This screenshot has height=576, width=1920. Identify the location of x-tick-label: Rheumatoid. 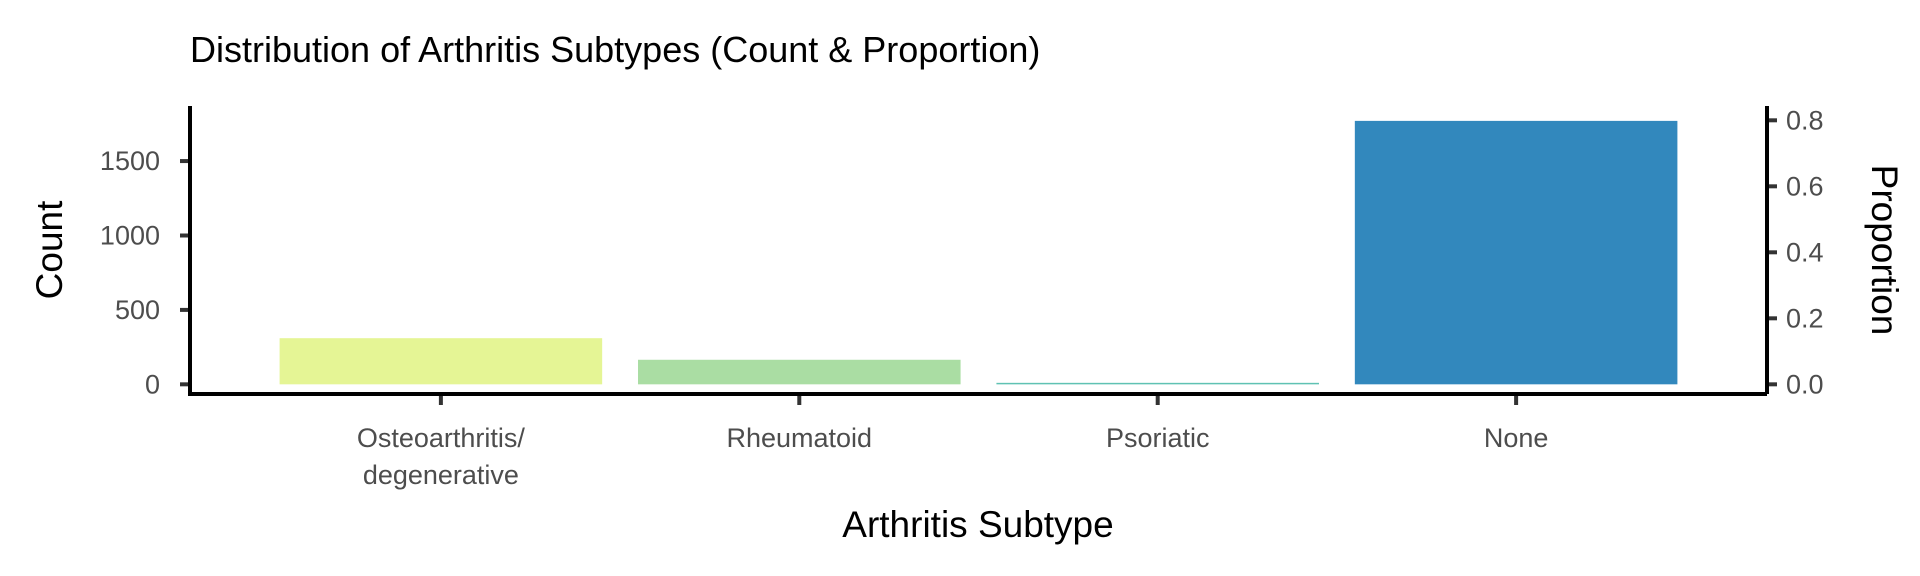
(799, 438).